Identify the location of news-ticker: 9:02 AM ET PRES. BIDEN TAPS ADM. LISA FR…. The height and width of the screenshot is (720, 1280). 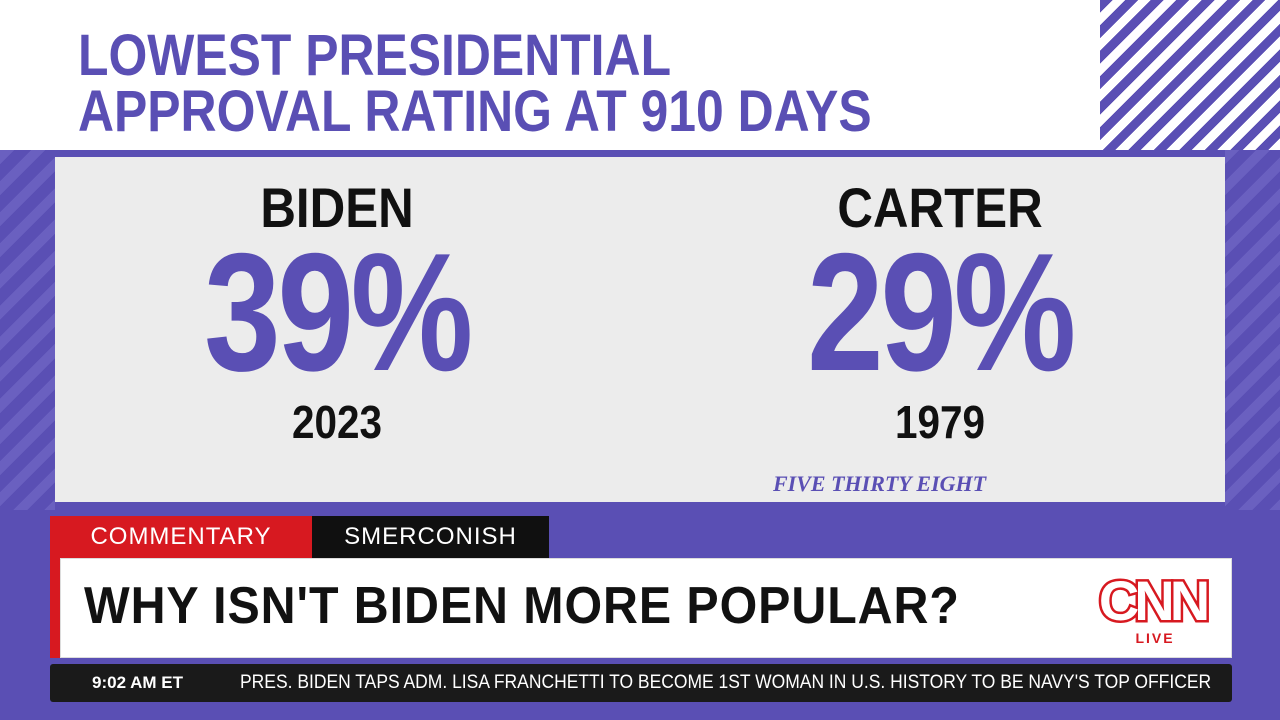
(641, 683).